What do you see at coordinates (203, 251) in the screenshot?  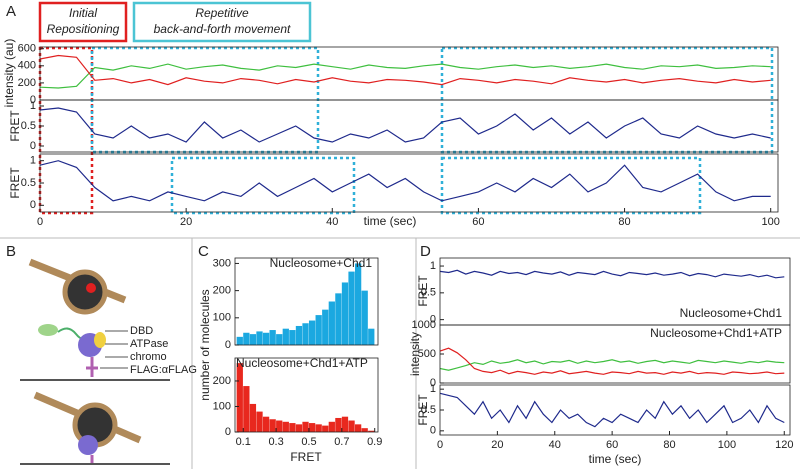 I see `panel-label: C` at bounding box center [203, 251].